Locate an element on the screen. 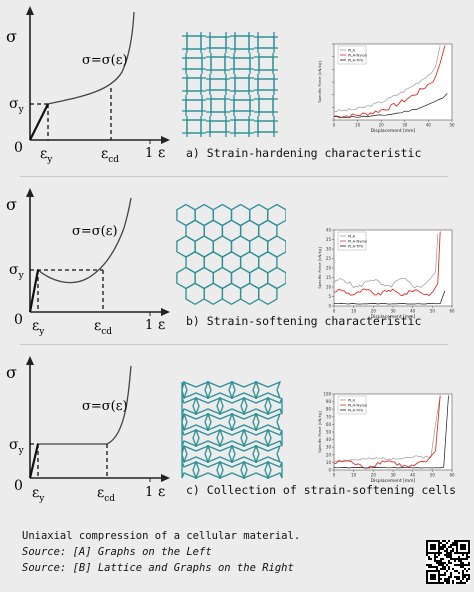 The height and width of the screenshot is (592, 474). y-tick-label: 90 is located at coordinates (329, 401).